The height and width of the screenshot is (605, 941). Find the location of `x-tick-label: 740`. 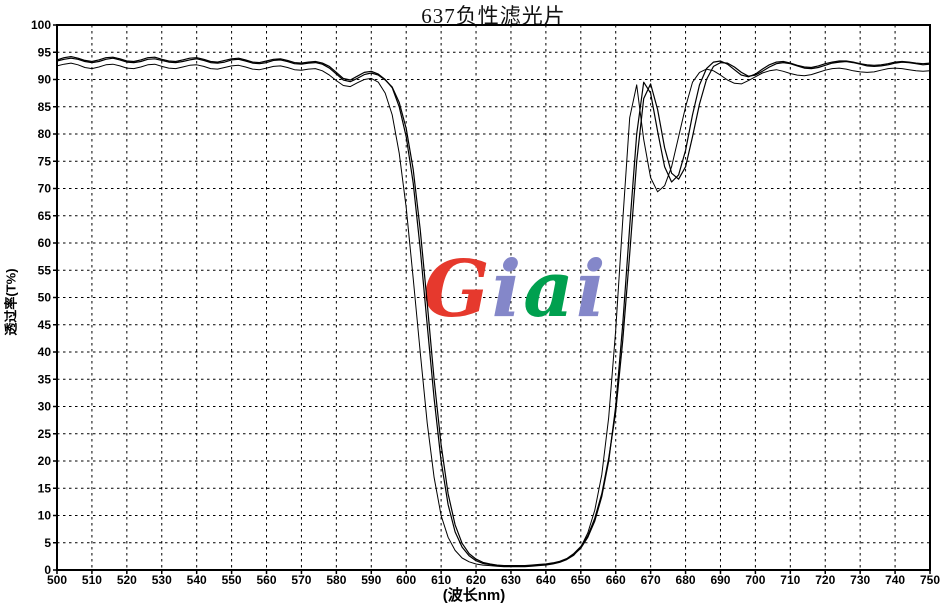

x-tick-label: 740 is located at coordinates (895, 580).